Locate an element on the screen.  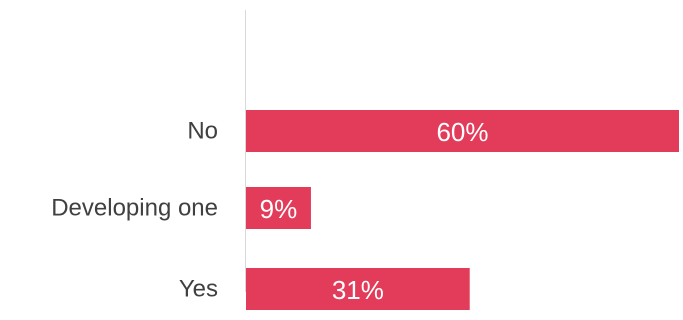
bar-no is located at coordinates (462, 131).